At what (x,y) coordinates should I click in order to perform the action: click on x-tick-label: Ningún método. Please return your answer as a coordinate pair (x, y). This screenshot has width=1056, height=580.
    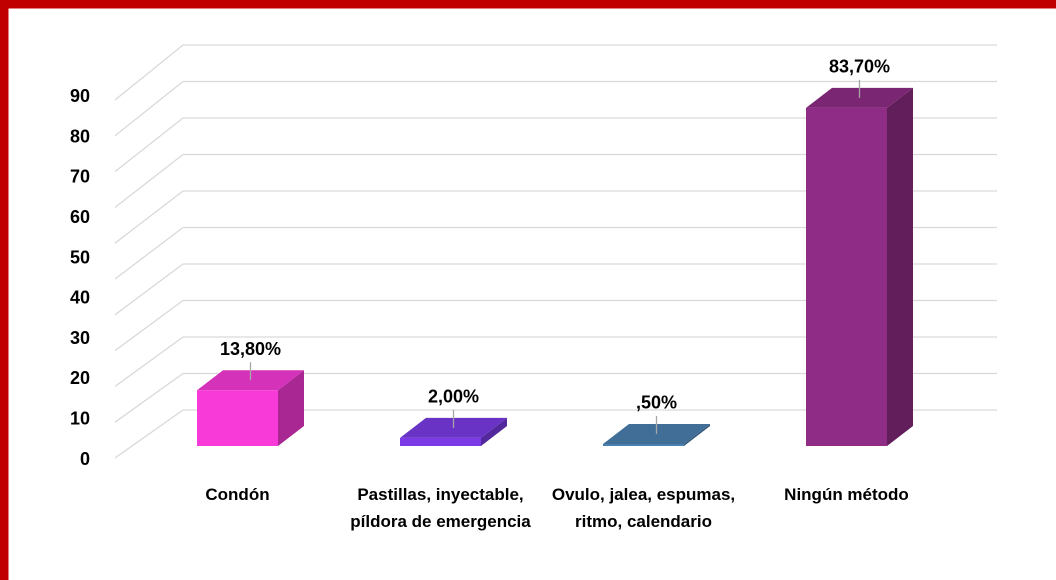
    Looking at the image, I should click on (846, 494).